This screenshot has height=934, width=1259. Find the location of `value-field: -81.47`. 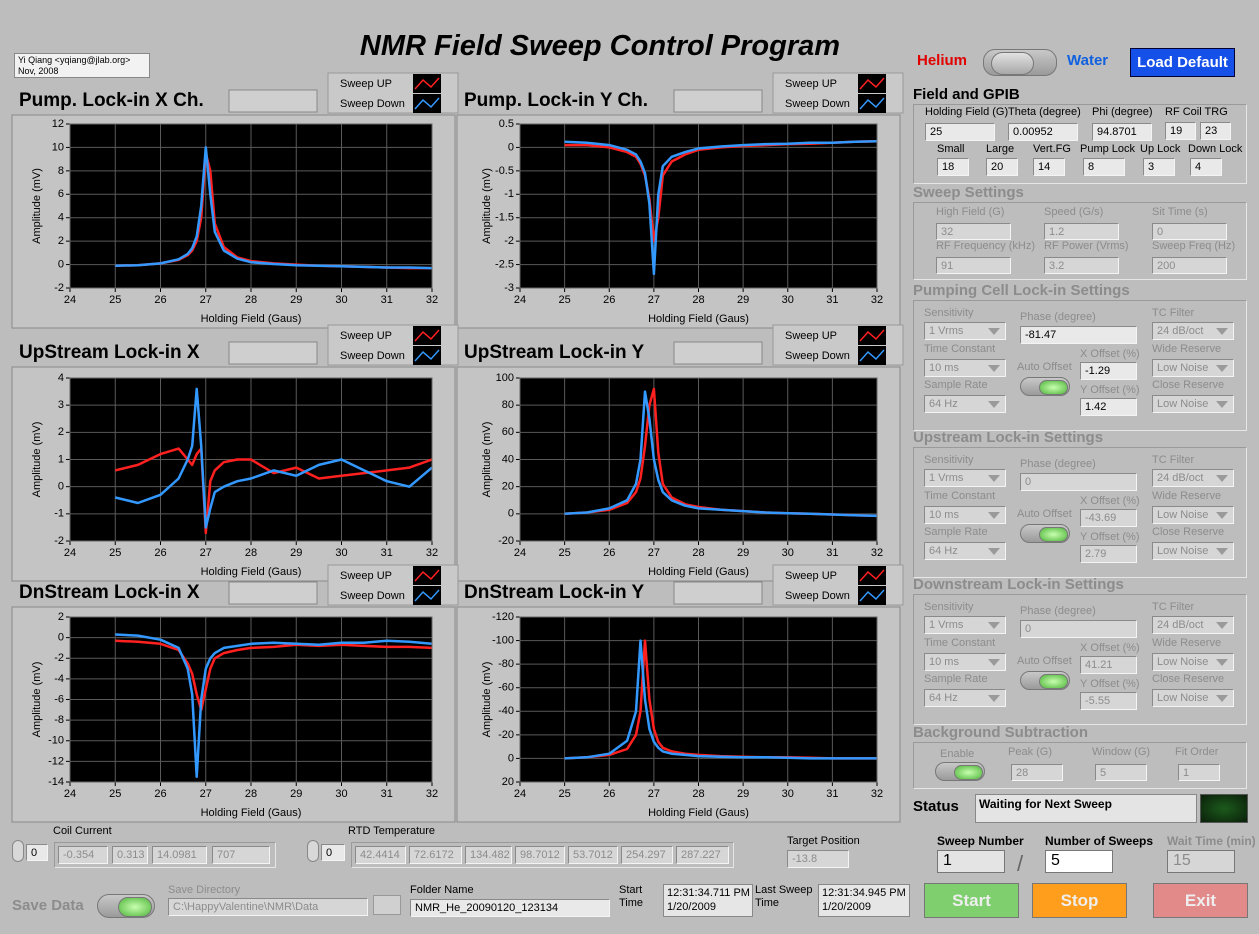

value-field: -81.47 is located at coordinates (1078, 335).